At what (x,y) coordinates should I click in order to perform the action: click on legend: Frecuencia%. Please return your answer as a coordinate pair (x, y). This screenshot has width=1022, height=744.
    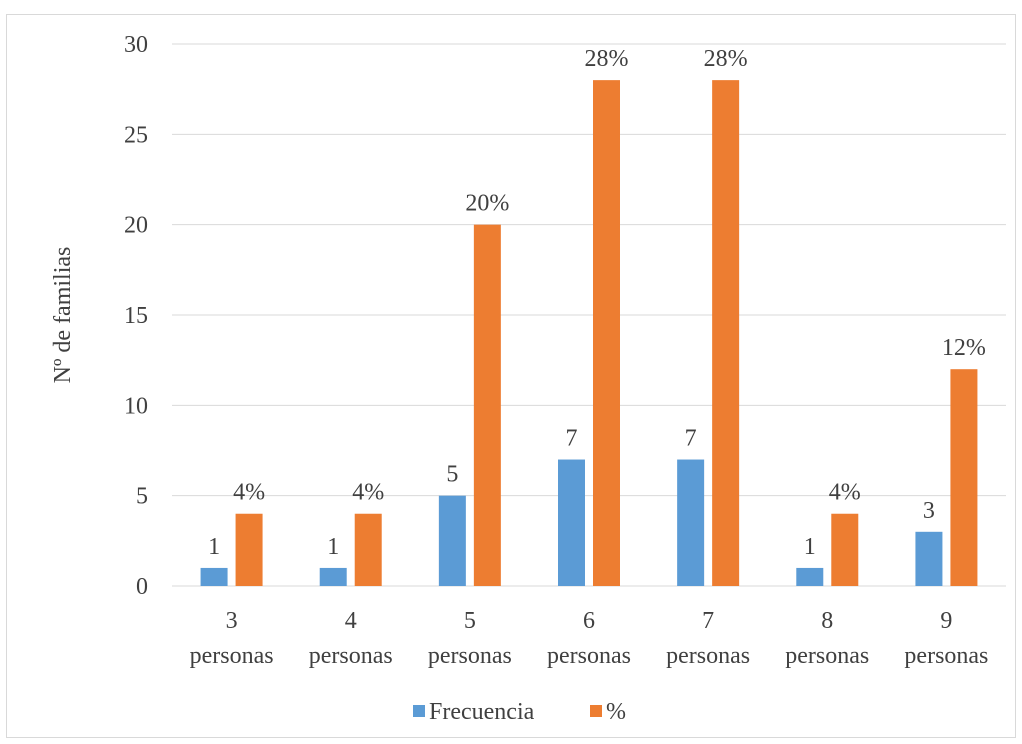
    Looking at the image, I should click on (519, 712).